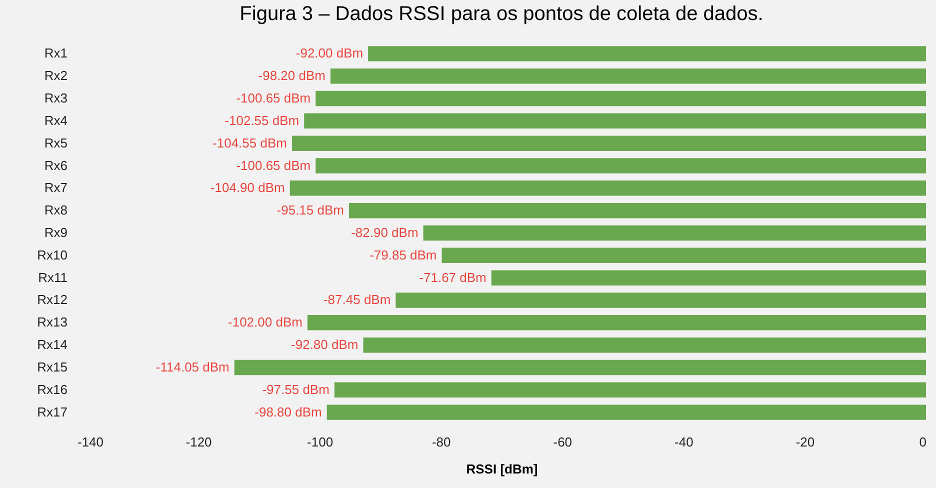 The image size is (936, 488). I want to click on x-tick-label: -40, so click(684, 442).